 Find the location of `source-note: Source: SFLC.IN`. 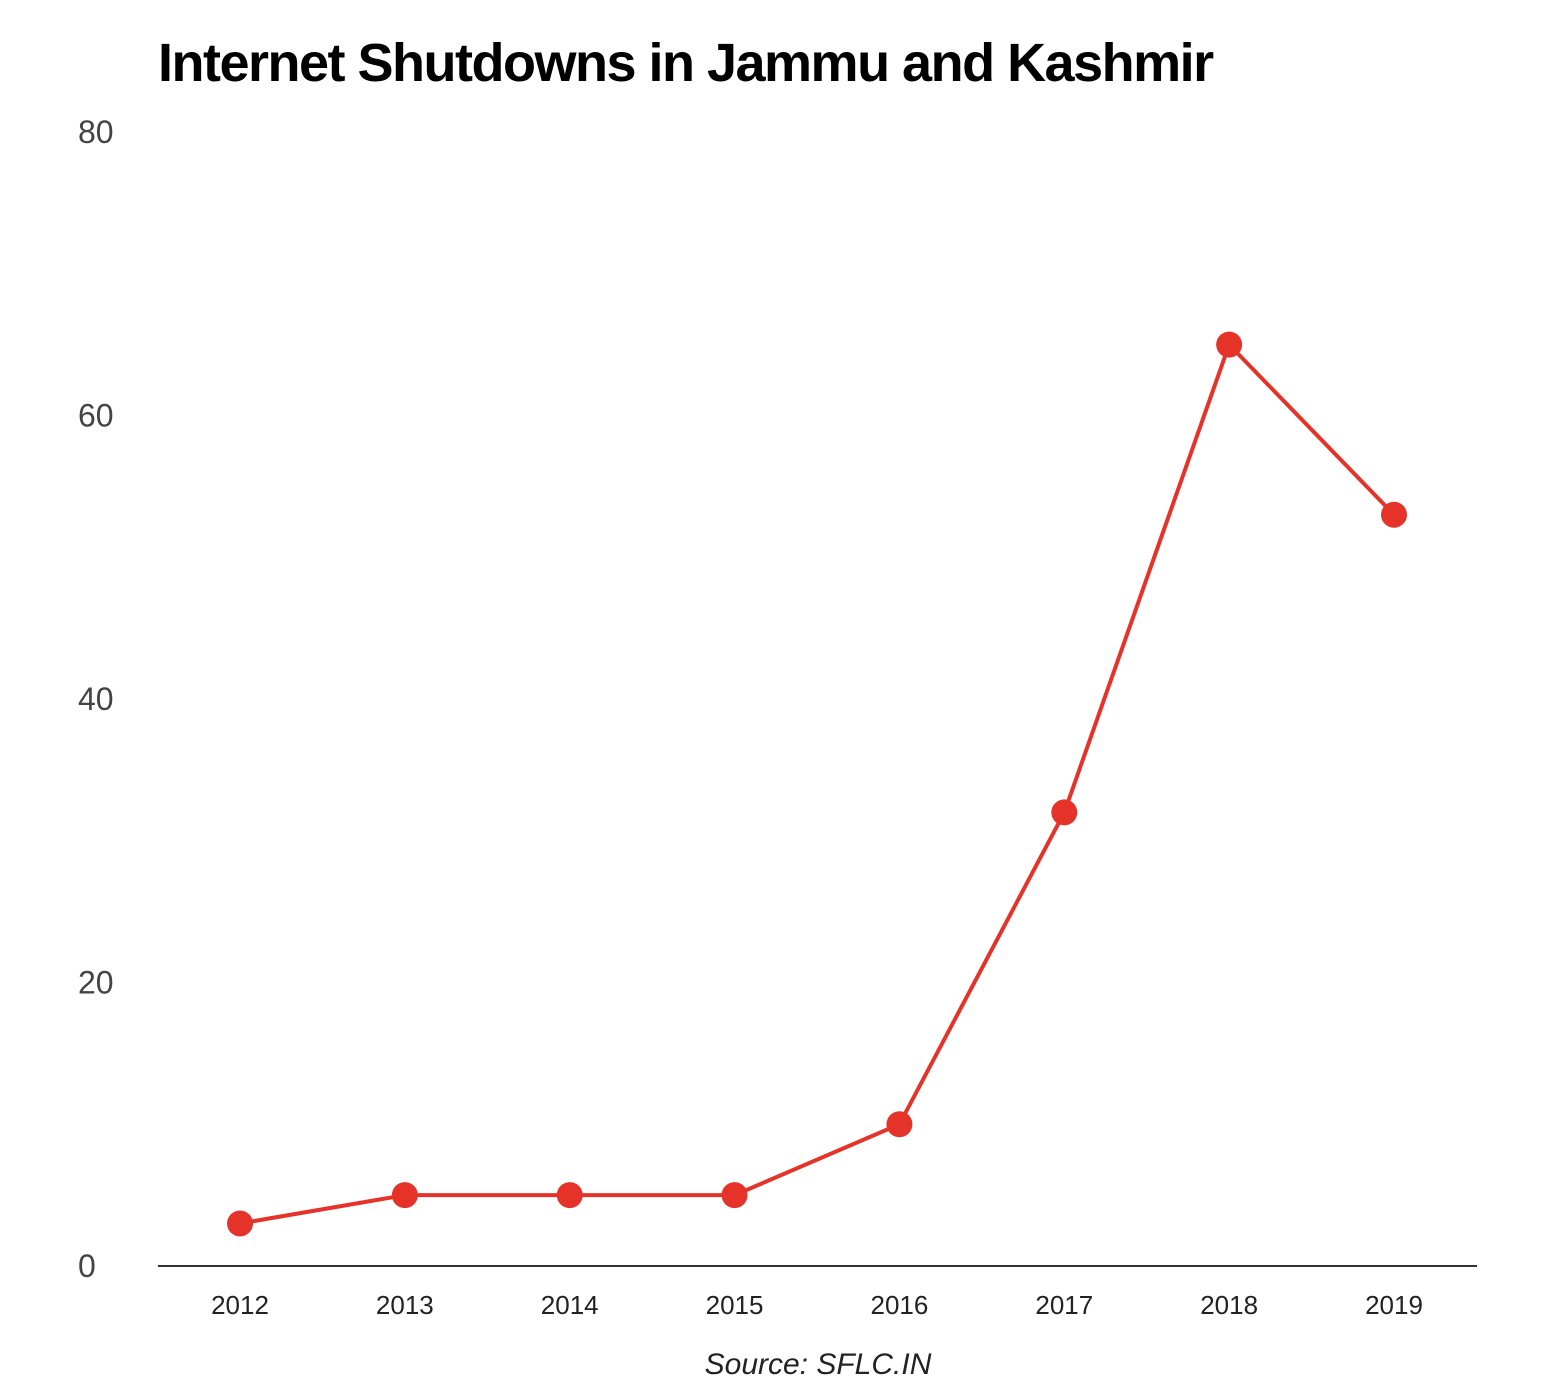

source-note: Source: SFLC.IN is located at coordinates (818, 1364).